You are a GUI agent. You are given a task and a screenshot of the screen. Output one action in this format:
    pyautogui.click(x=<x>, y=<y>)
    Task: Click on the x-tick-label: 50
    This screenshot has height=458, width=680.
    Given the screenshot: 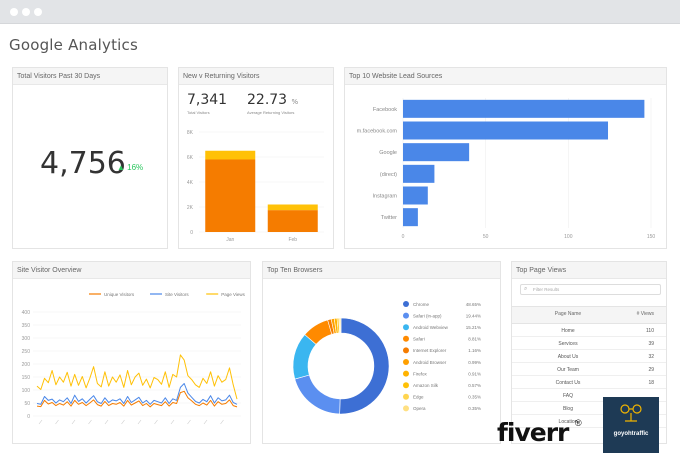 What is the action you would take?
    pyautogui.click(x=486, y=237)
    